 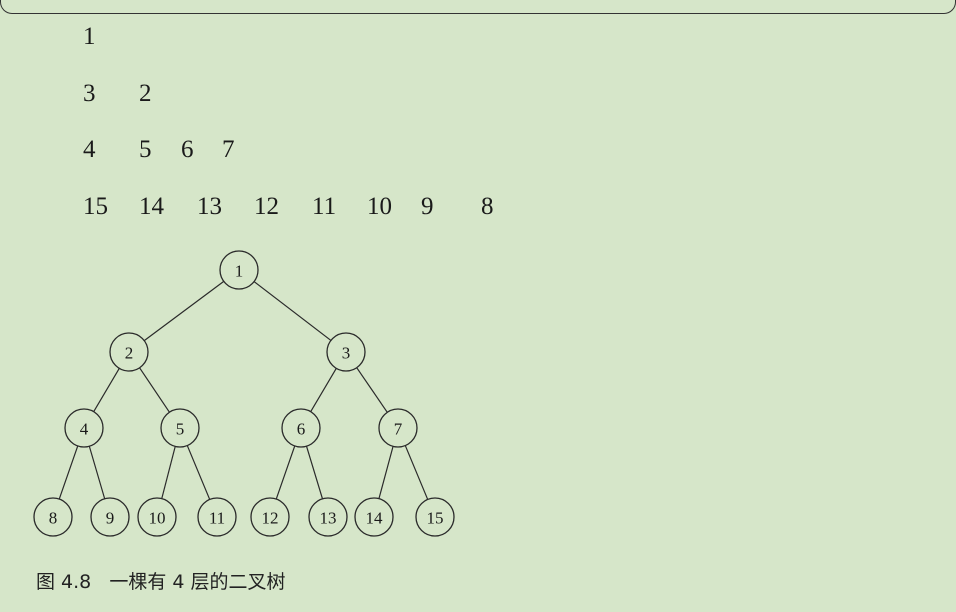 I want to click on tree-node-label: 8, so click(x=53, y=518).